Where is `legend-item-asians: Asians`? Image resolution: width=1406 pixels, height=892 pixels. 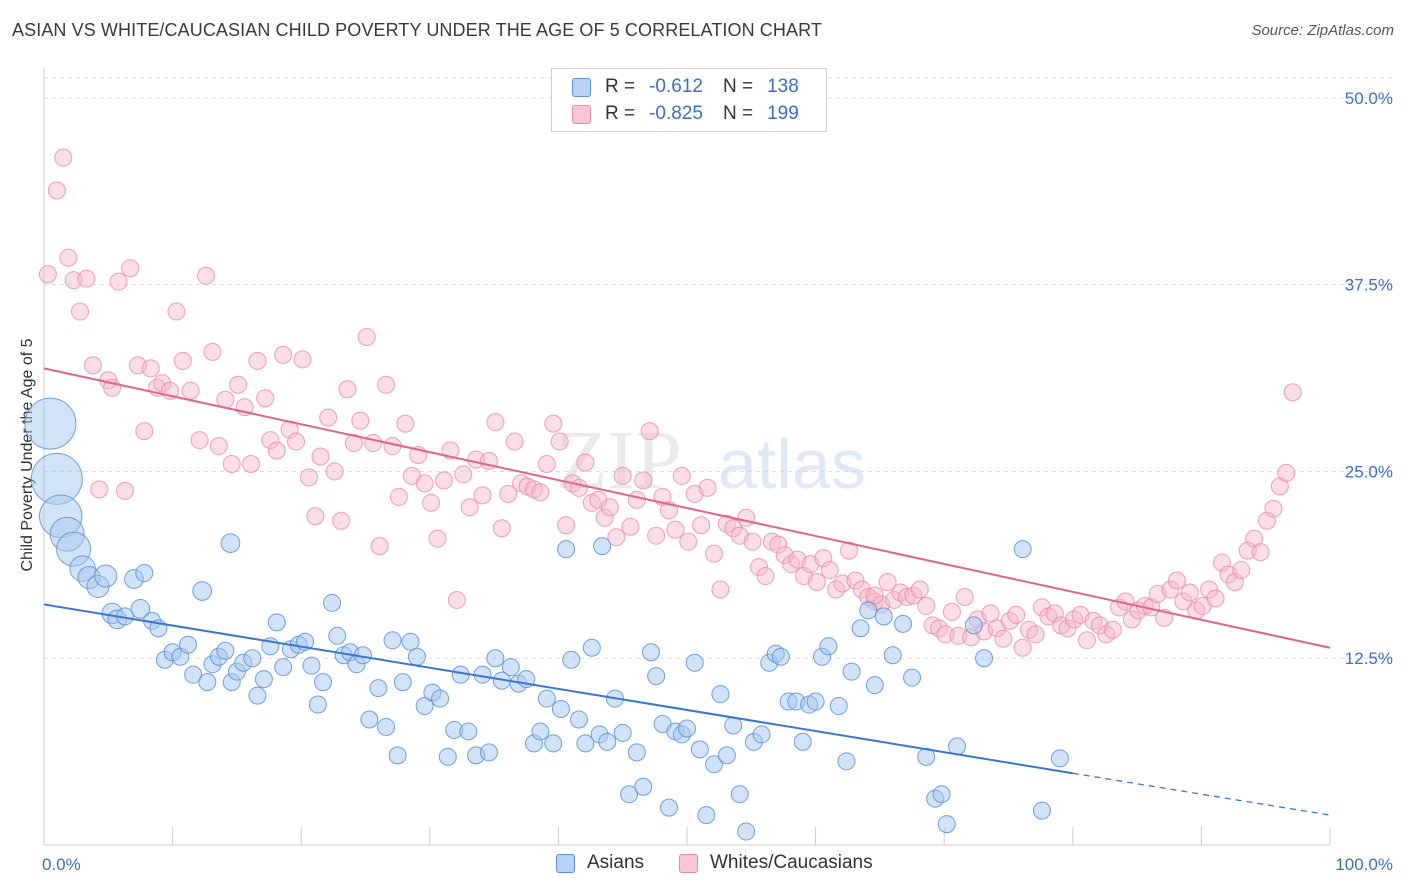 legend-item-asians: Asians is located at coordinates (600, 863).